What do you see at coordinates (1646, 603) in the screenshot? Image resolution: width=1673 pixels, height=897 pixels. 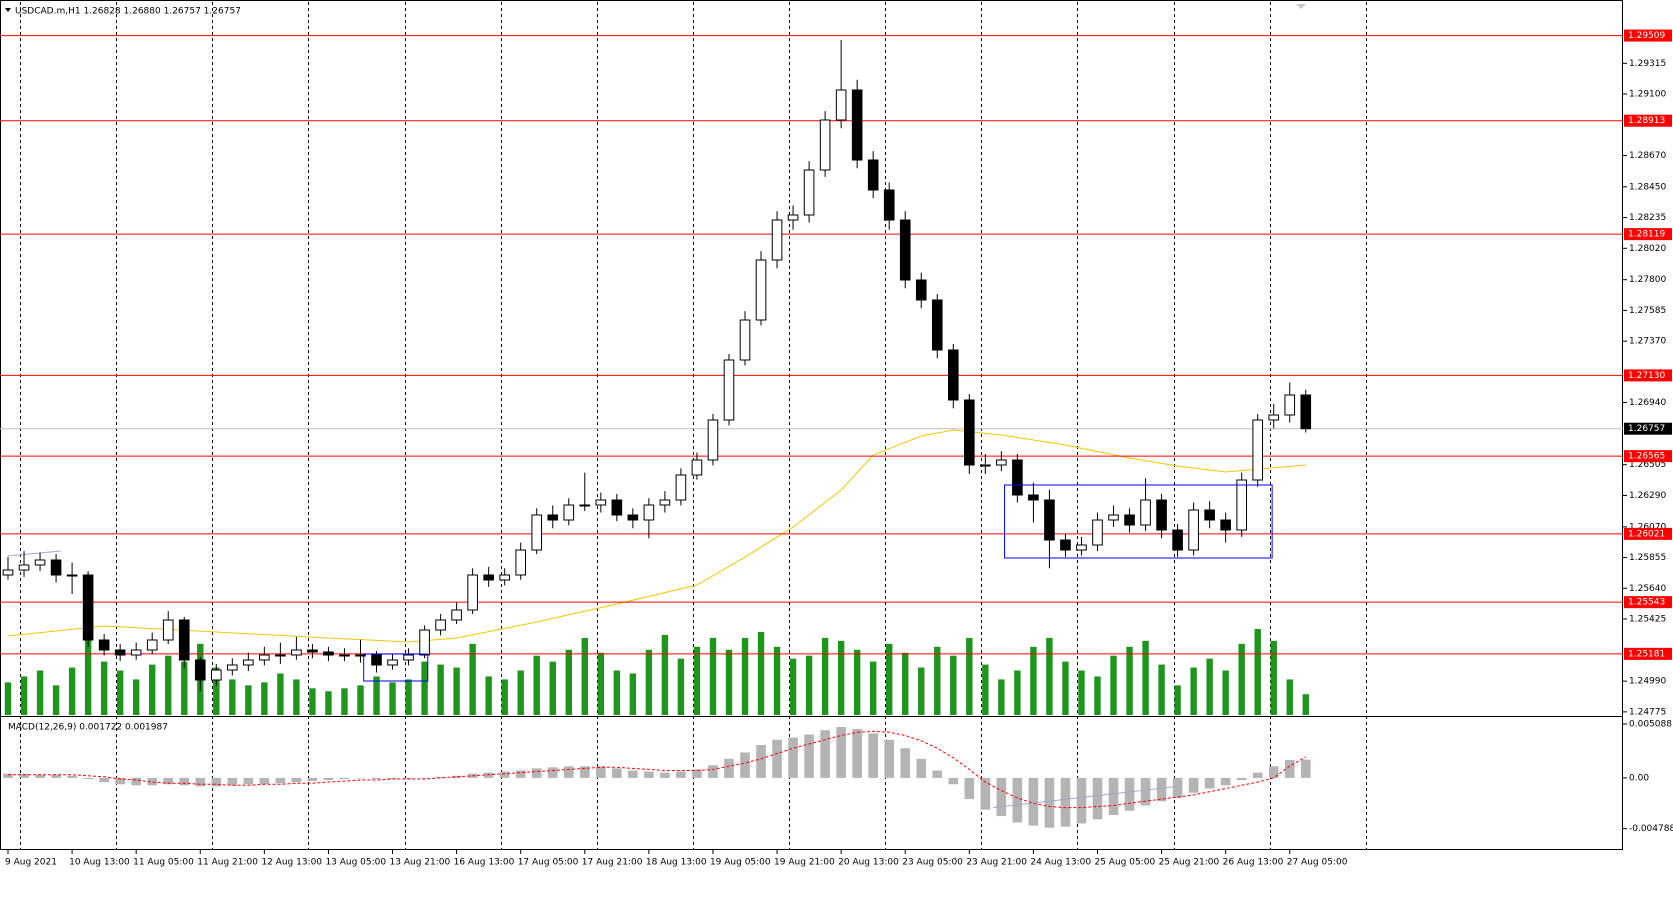 I see `level-label: 1.25543` at bounding box center [1646, 603].